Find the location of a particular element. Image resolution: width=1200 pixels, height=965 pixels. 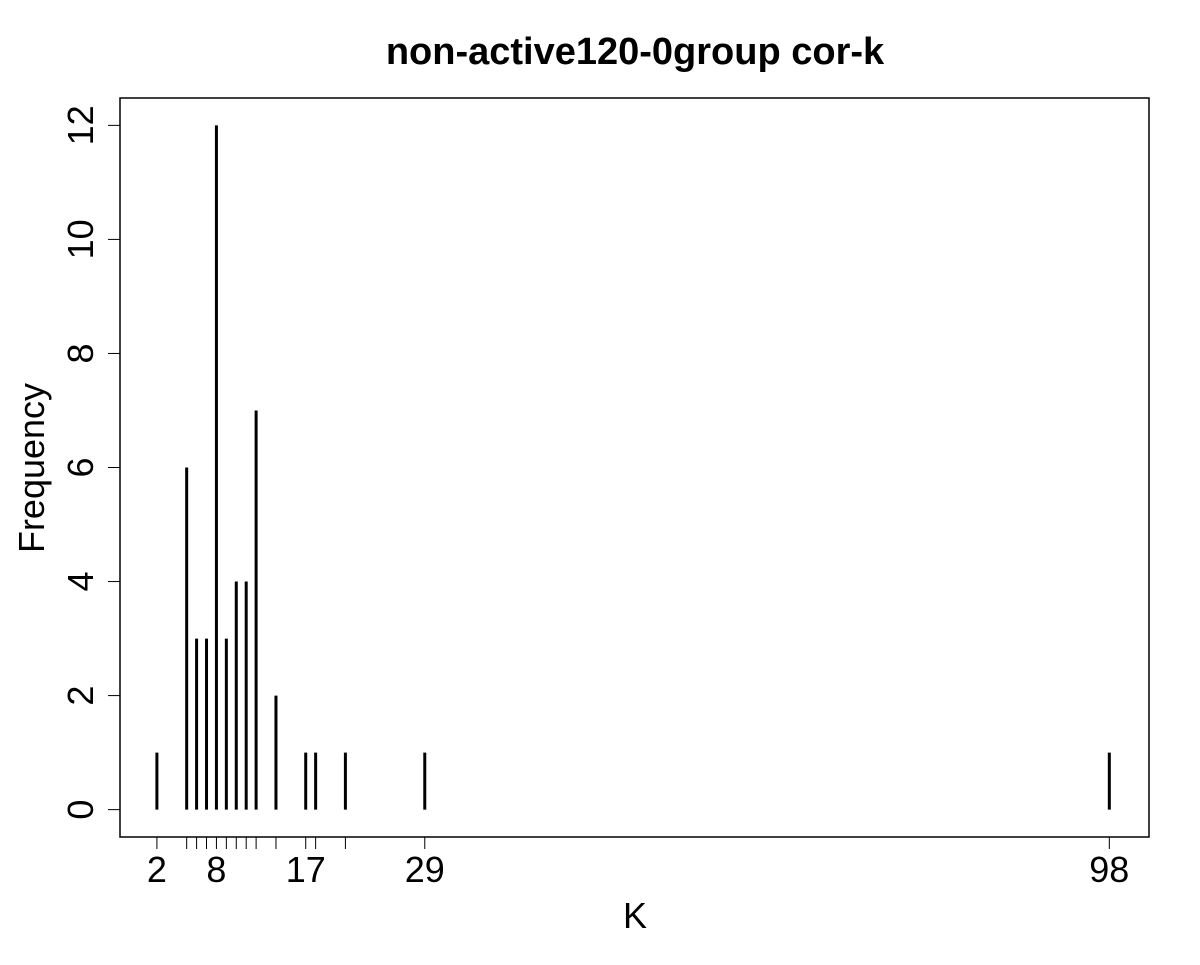

y-axis: 0 2 4 6 8 10 12 is located at coordinates (90, 462).